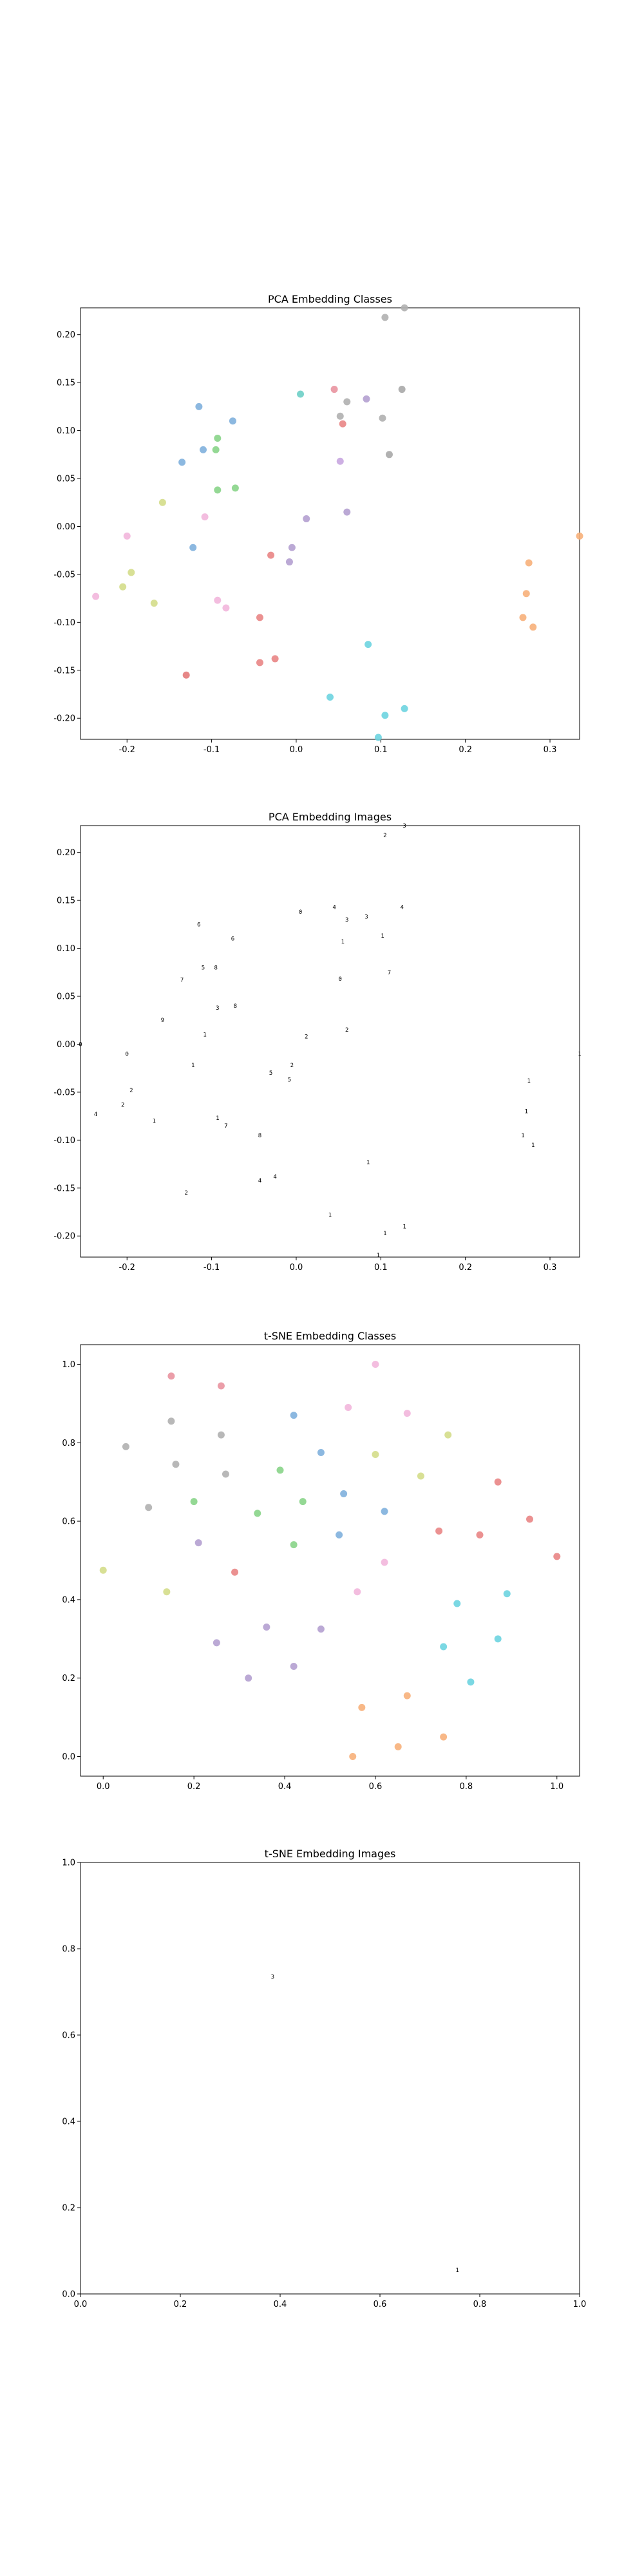 The image size is (644, 2576). I want to click on x-tick-label: -0.1, so click(212, 1268).